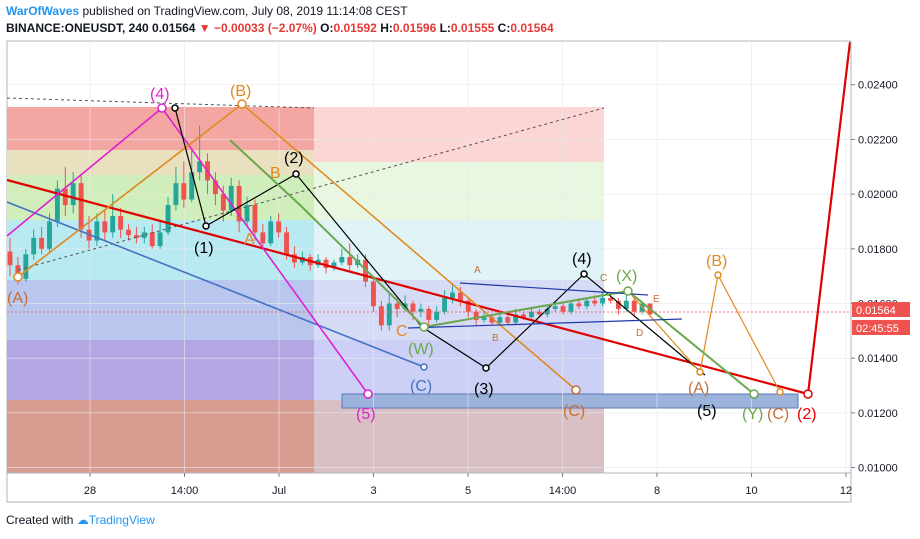 Image resolution: width=920 pixels, height=539 pixels. Describe the element at coordinates (40, 520) in the screenshot. I see `footer-created-with: Created with` at that location.